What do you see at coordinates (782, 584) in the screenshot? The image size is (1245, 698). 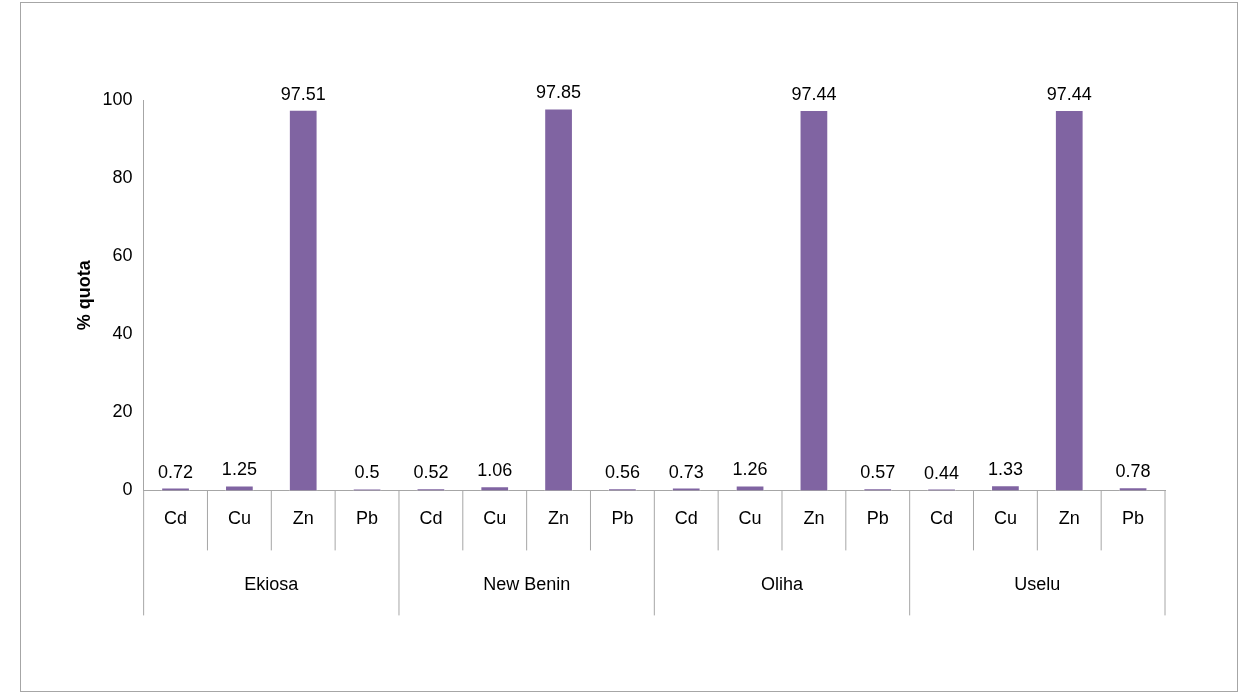 I see `text: Oliha` at bounding box center [782, 584].